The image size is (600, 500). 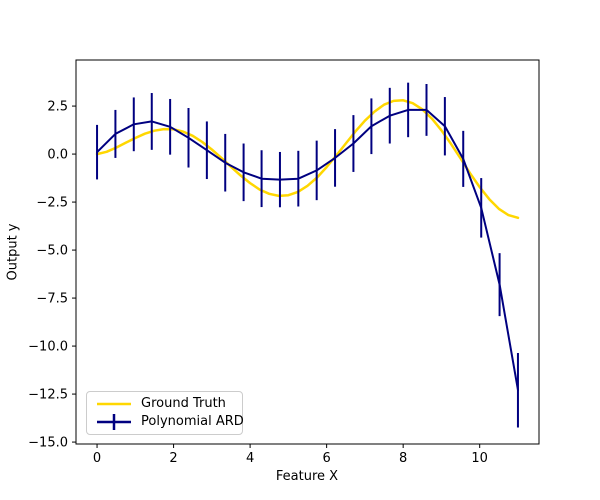 I want to click on errorbar-swatch-icon, so click(x=114, y=422).